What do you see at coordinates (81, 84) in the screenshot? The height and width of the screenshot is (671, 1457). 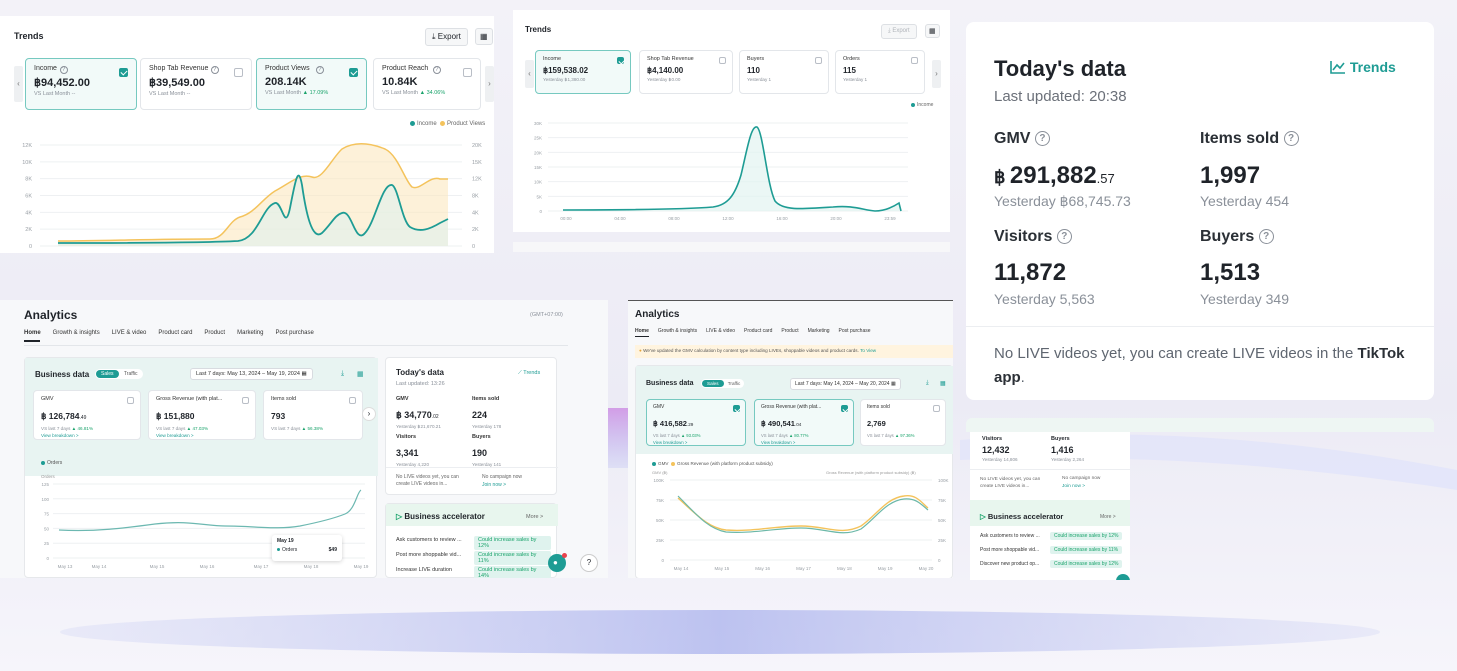 I see `metric-card-income: Income? ฿94,452.00 VS Last Month --` at bounding box center [81, 84].